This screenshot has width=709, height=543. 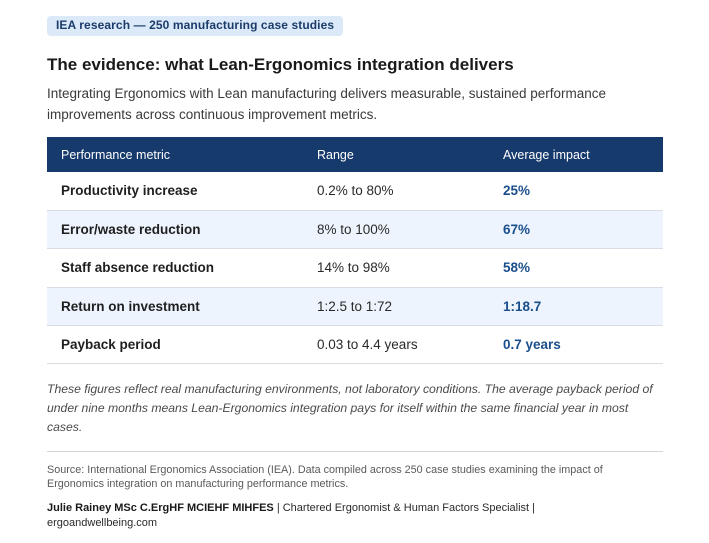 I want to click on header-range: Range, so click(x=396, y=154).